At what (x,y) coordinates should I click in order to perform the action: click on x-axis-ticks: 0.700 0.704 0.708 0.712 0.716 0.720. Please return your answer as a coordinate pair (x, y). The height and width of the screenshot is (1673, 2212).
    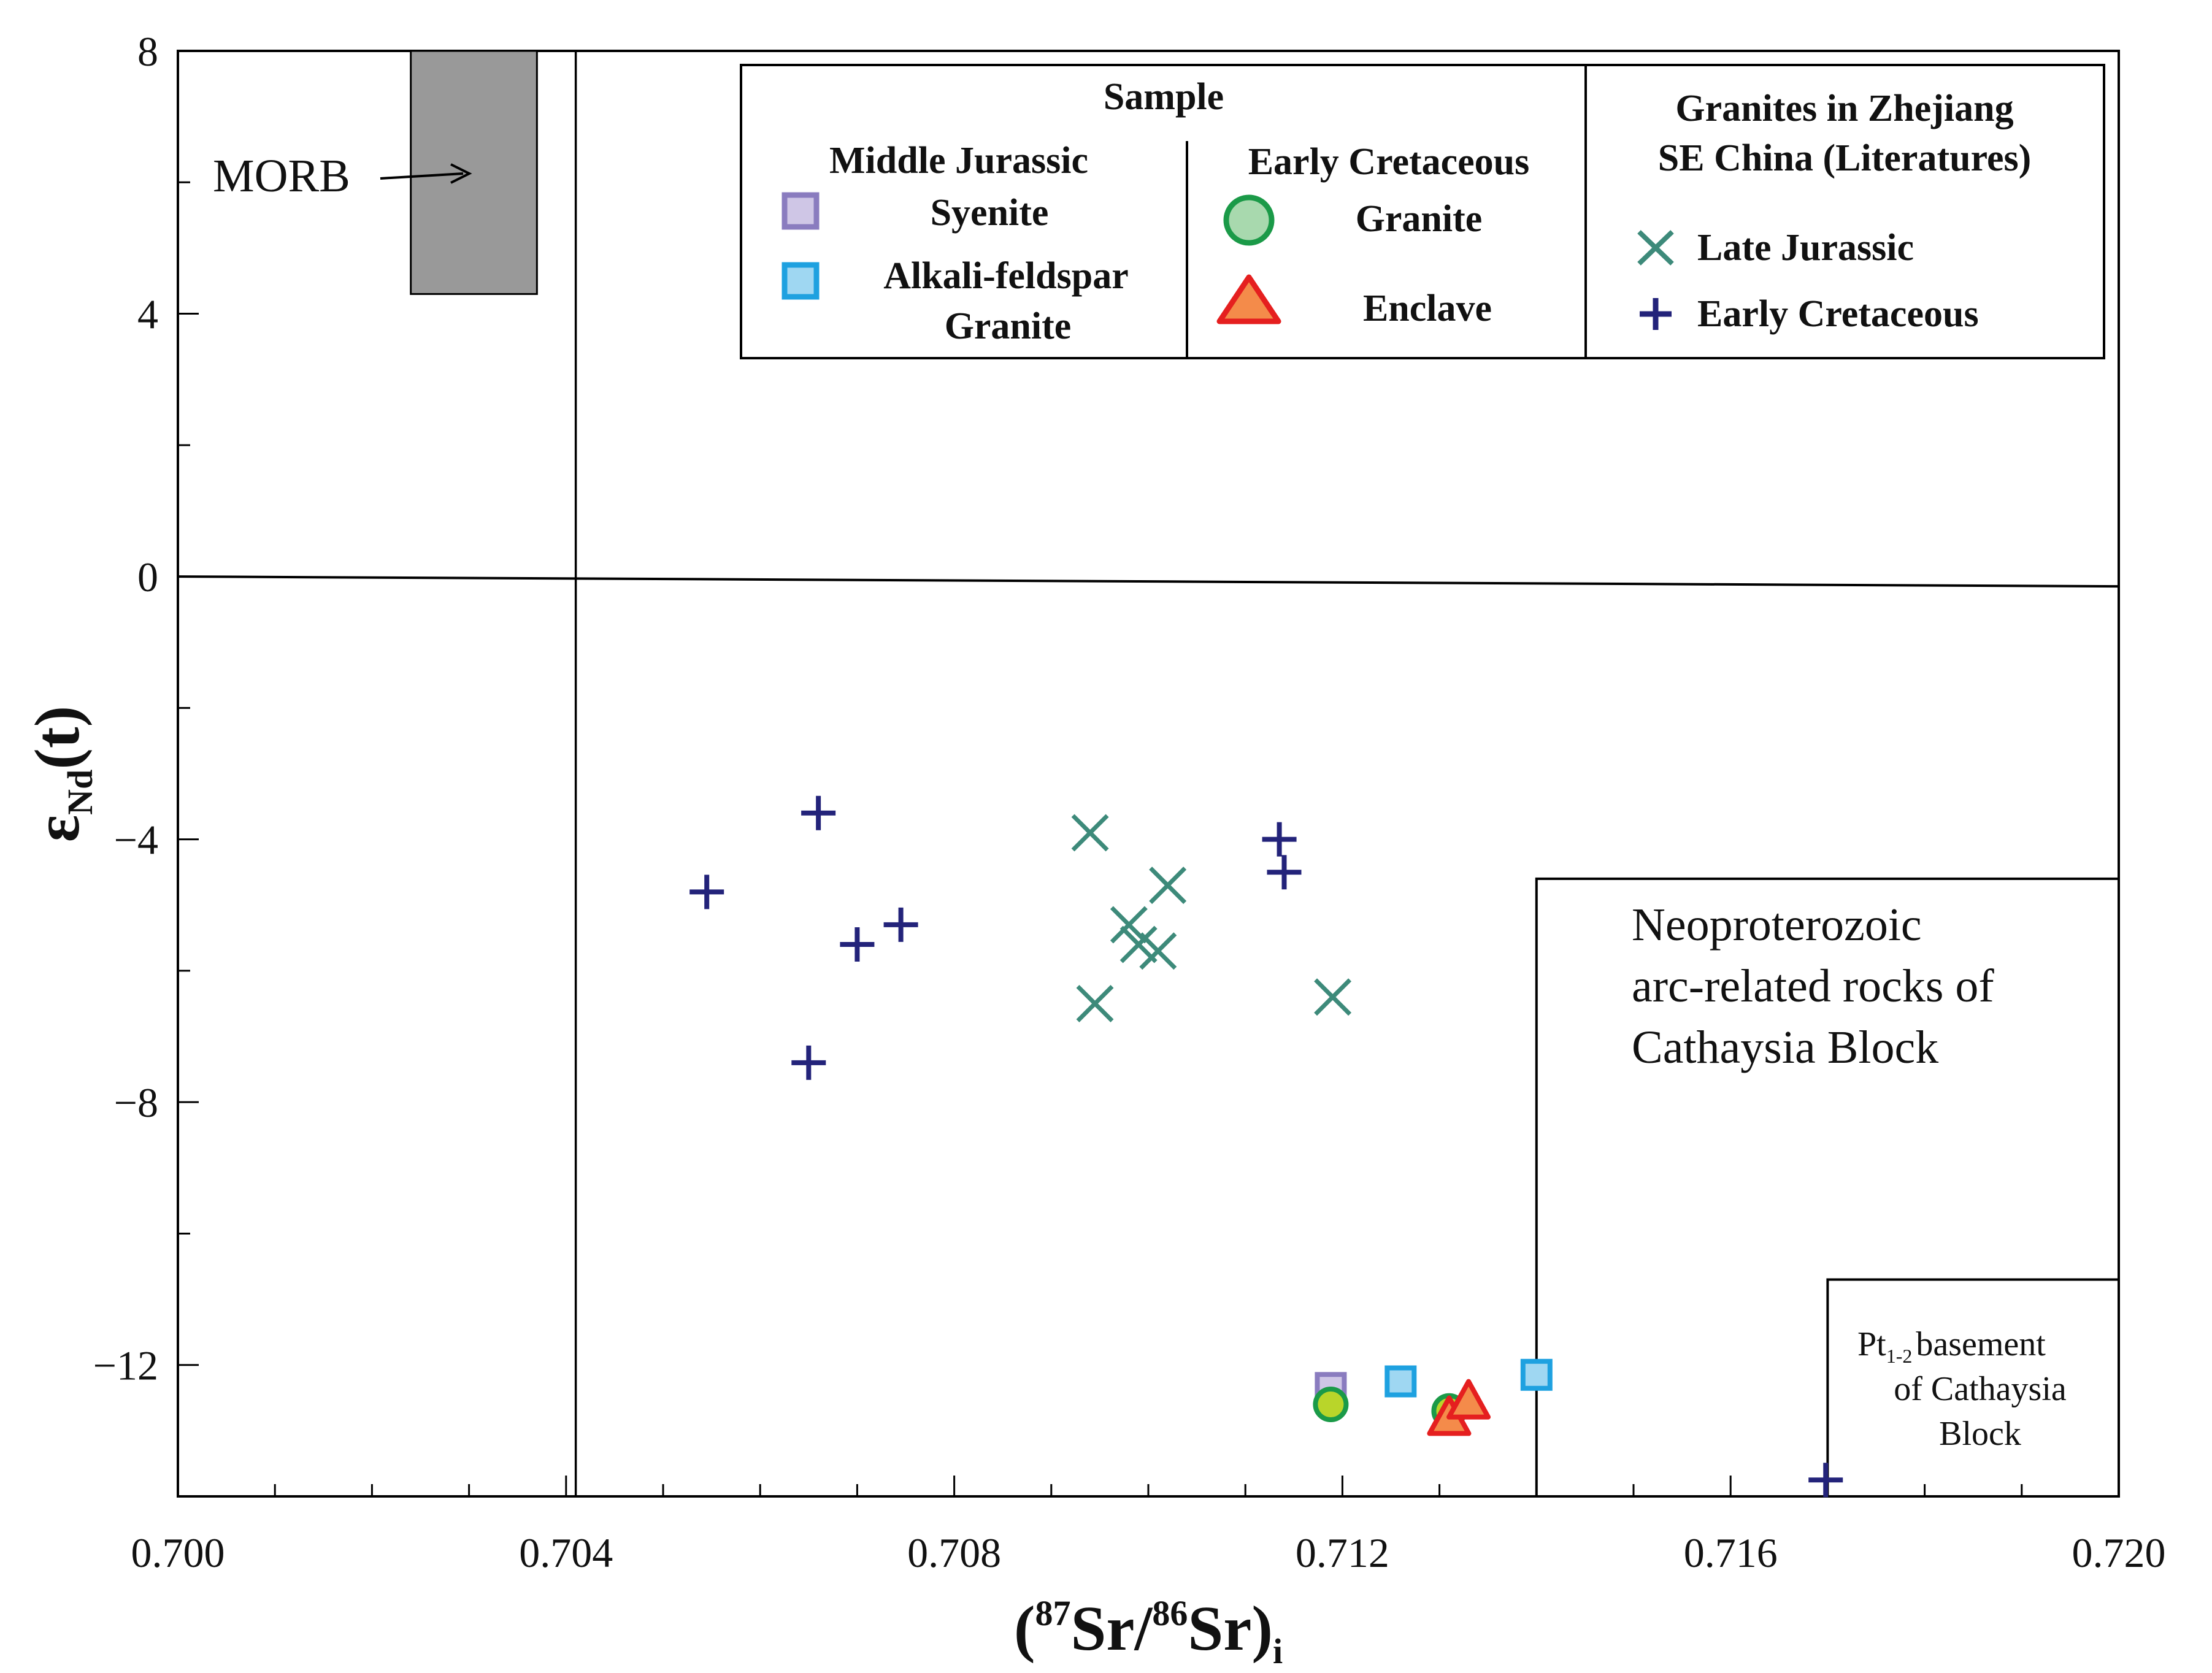
    Looking at the image, I should click on (1149, 1526).